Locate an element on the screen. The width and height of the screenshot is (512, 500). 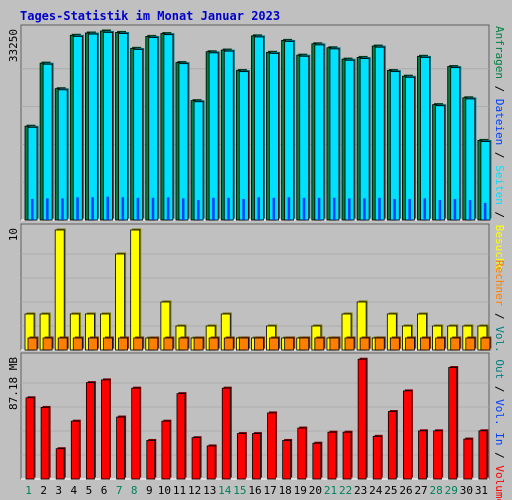
day-label-24: 24 is located at coordinates (376, 490).